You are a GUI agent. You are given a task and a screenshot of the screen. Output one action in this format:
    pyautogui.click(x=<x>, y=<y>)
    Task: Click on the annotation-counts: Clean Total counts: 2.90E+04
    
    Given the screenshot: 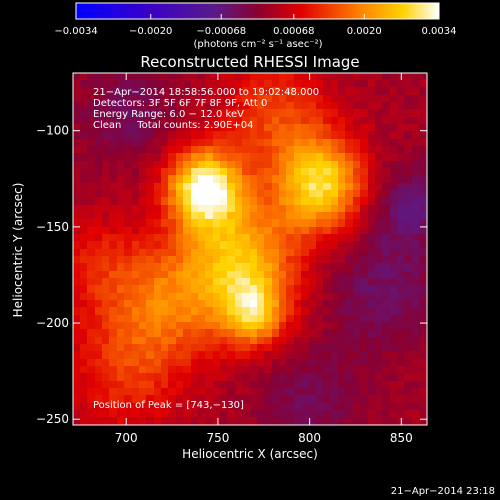 What is the action you would take?
    pyautogui.click(x=173, y=125)
    